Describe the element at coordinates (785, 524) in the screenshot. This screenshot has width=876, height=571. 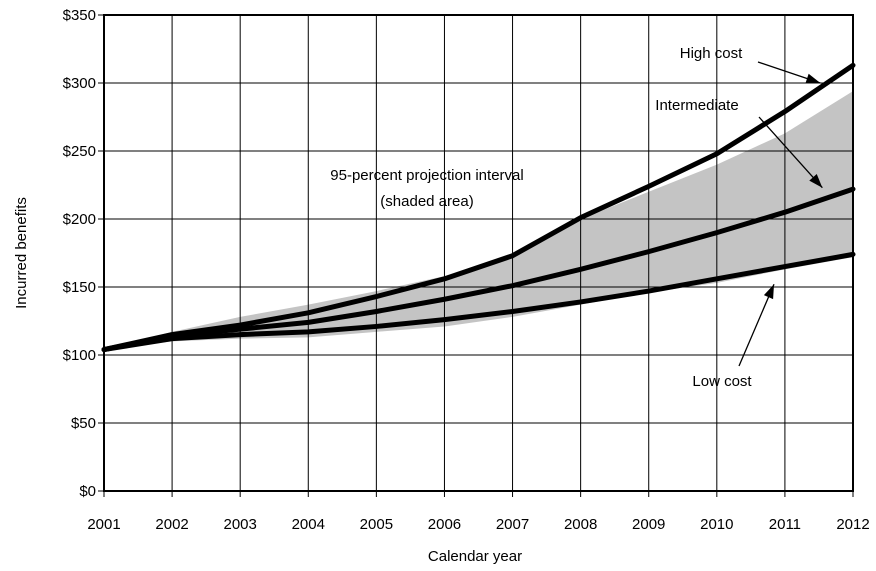
I see `x-tick-label: 2011` at that location.